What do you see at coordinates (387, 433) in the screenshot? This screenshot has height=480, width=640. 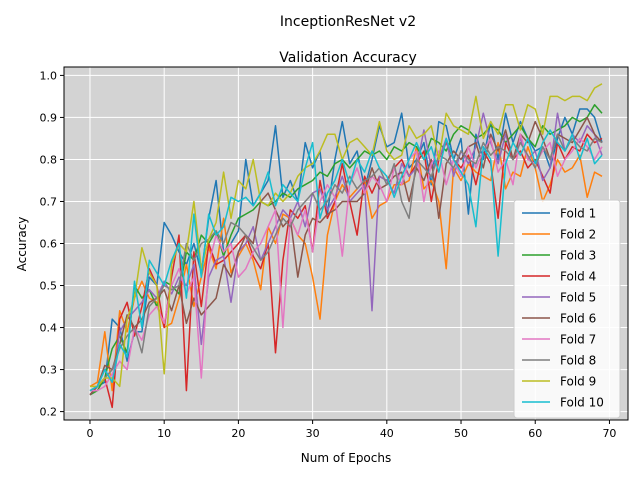 I see `x-tick-label: 40` at bounding box center [387, 433].